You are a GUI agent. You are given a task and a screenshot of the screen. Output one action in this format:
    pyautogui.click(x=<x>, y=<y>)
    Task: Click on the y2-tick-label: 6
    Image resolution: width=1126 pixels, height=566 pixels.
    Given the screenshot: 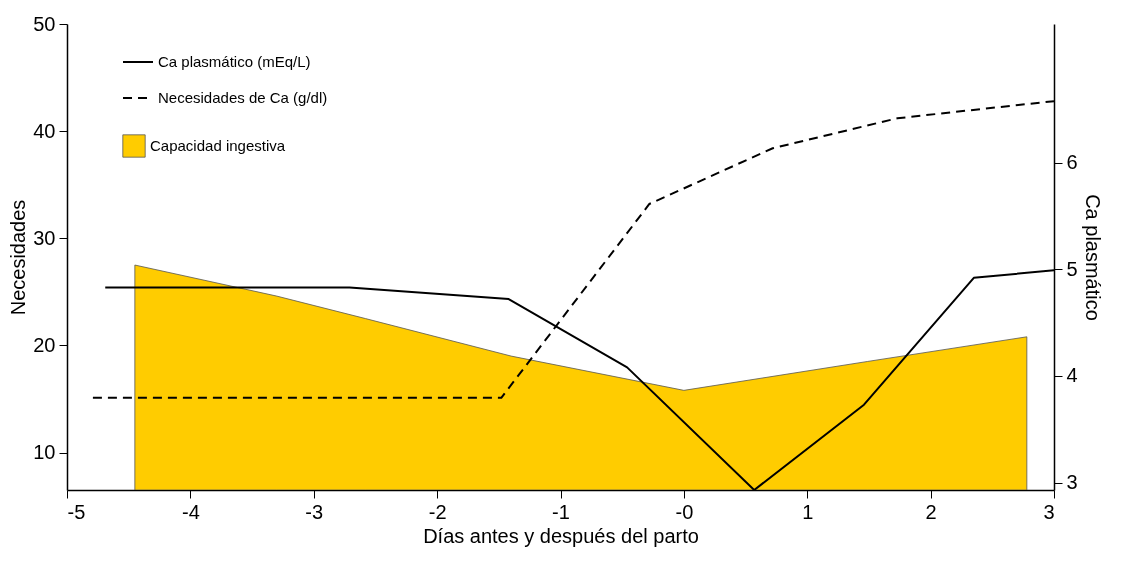 What is the action you would take?
    pyautogui.click(x=1072, y=162)
    